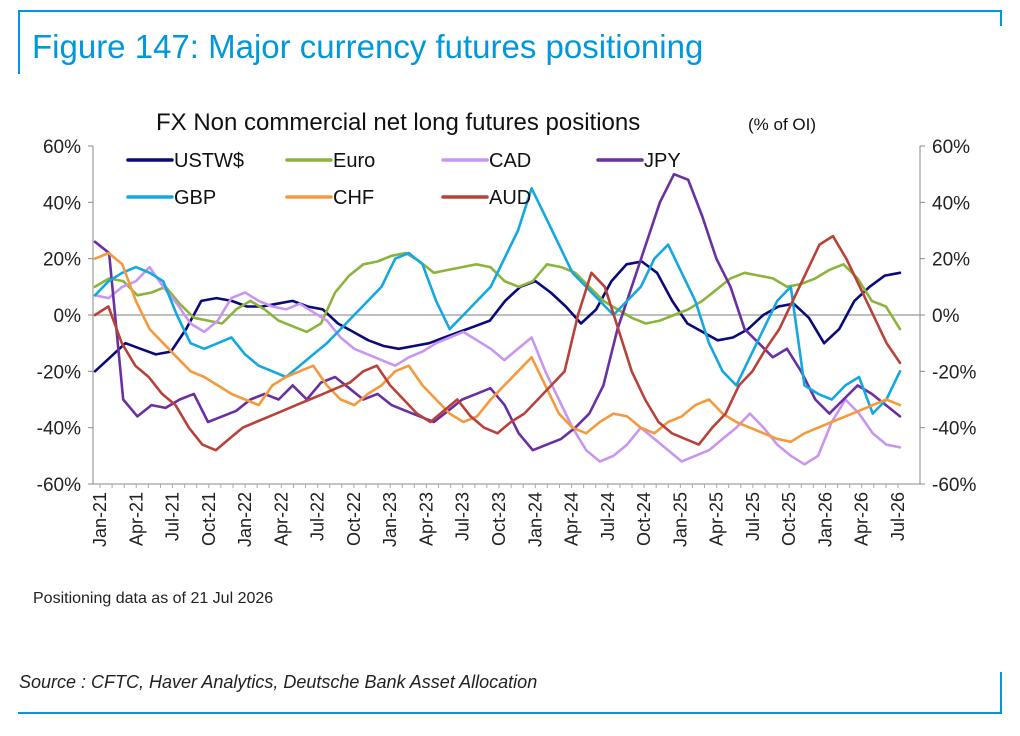 Image resolution: width=1020 pixels, height=736 pixels. Describe the element at coordinates (510, 198) in the screenshot. I see `legend-label-aud: AUD` at that location.